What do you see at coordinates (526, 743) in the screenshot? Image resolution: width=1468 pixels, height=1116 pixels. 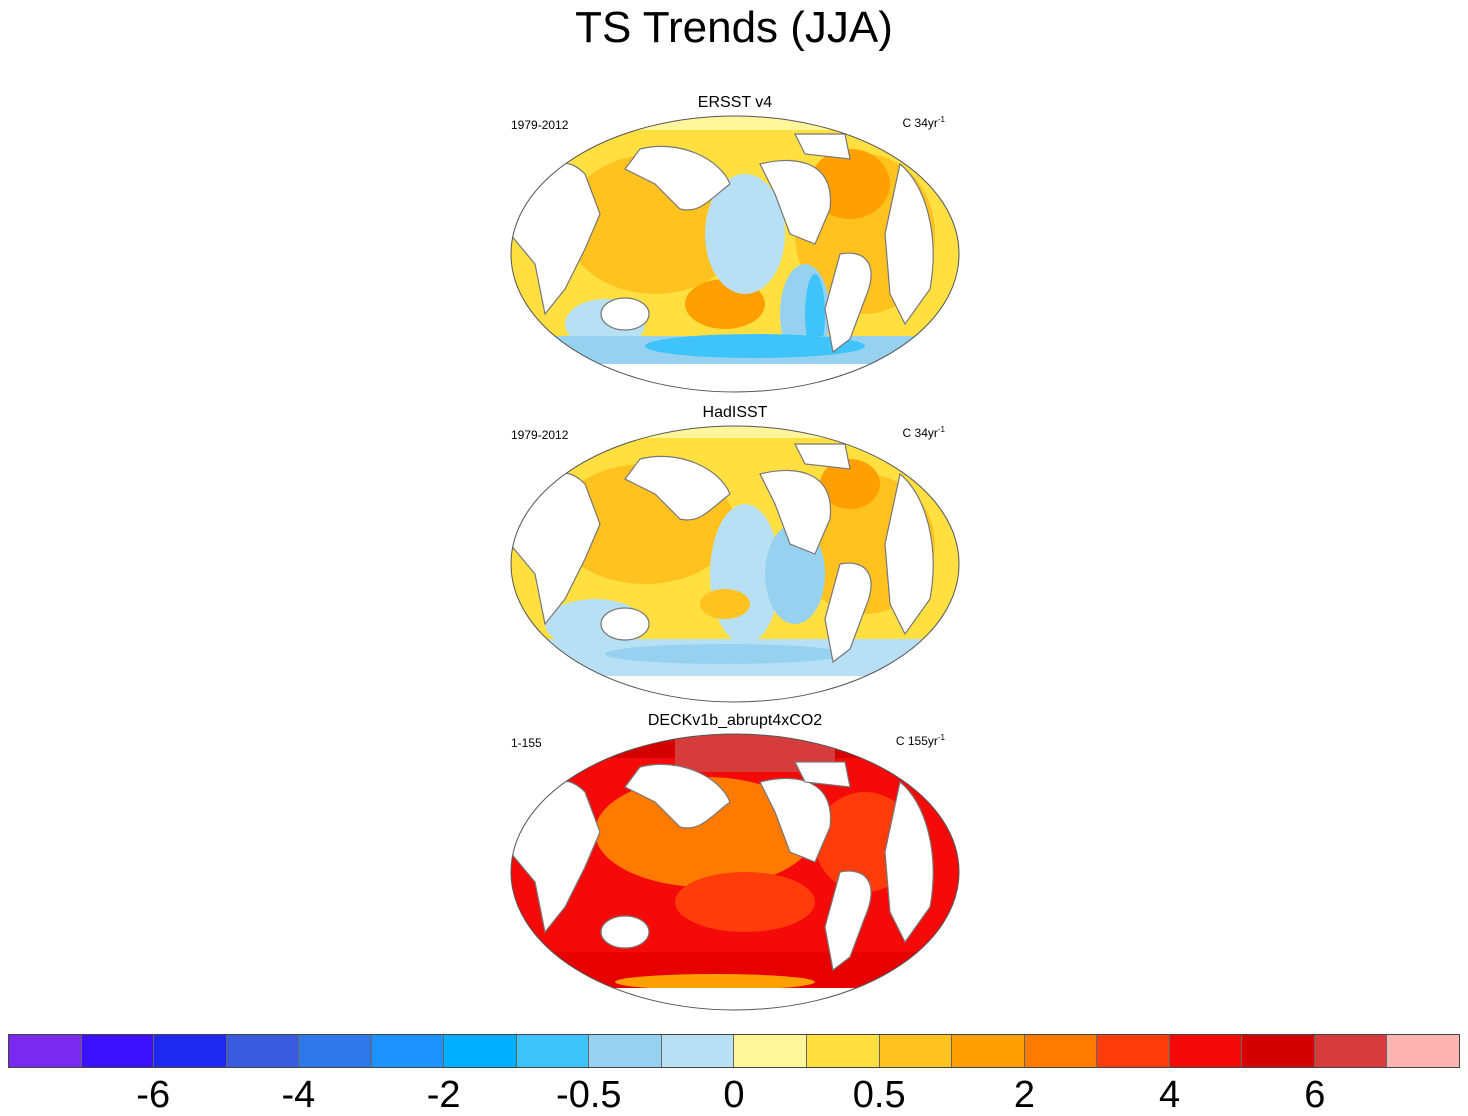 I see `panel-period: 1-155` at bounding box center [526, 743].